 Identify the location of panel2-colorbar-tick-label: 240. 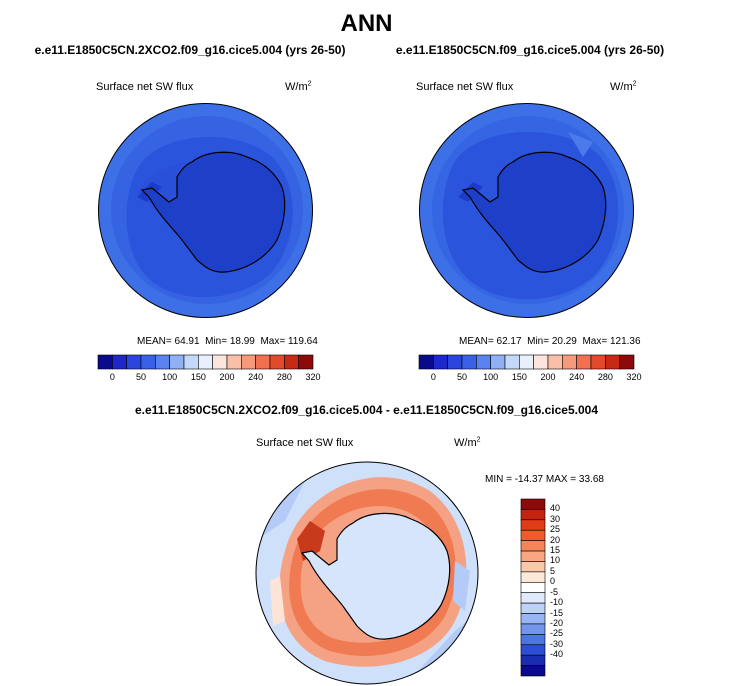
(577, 377).